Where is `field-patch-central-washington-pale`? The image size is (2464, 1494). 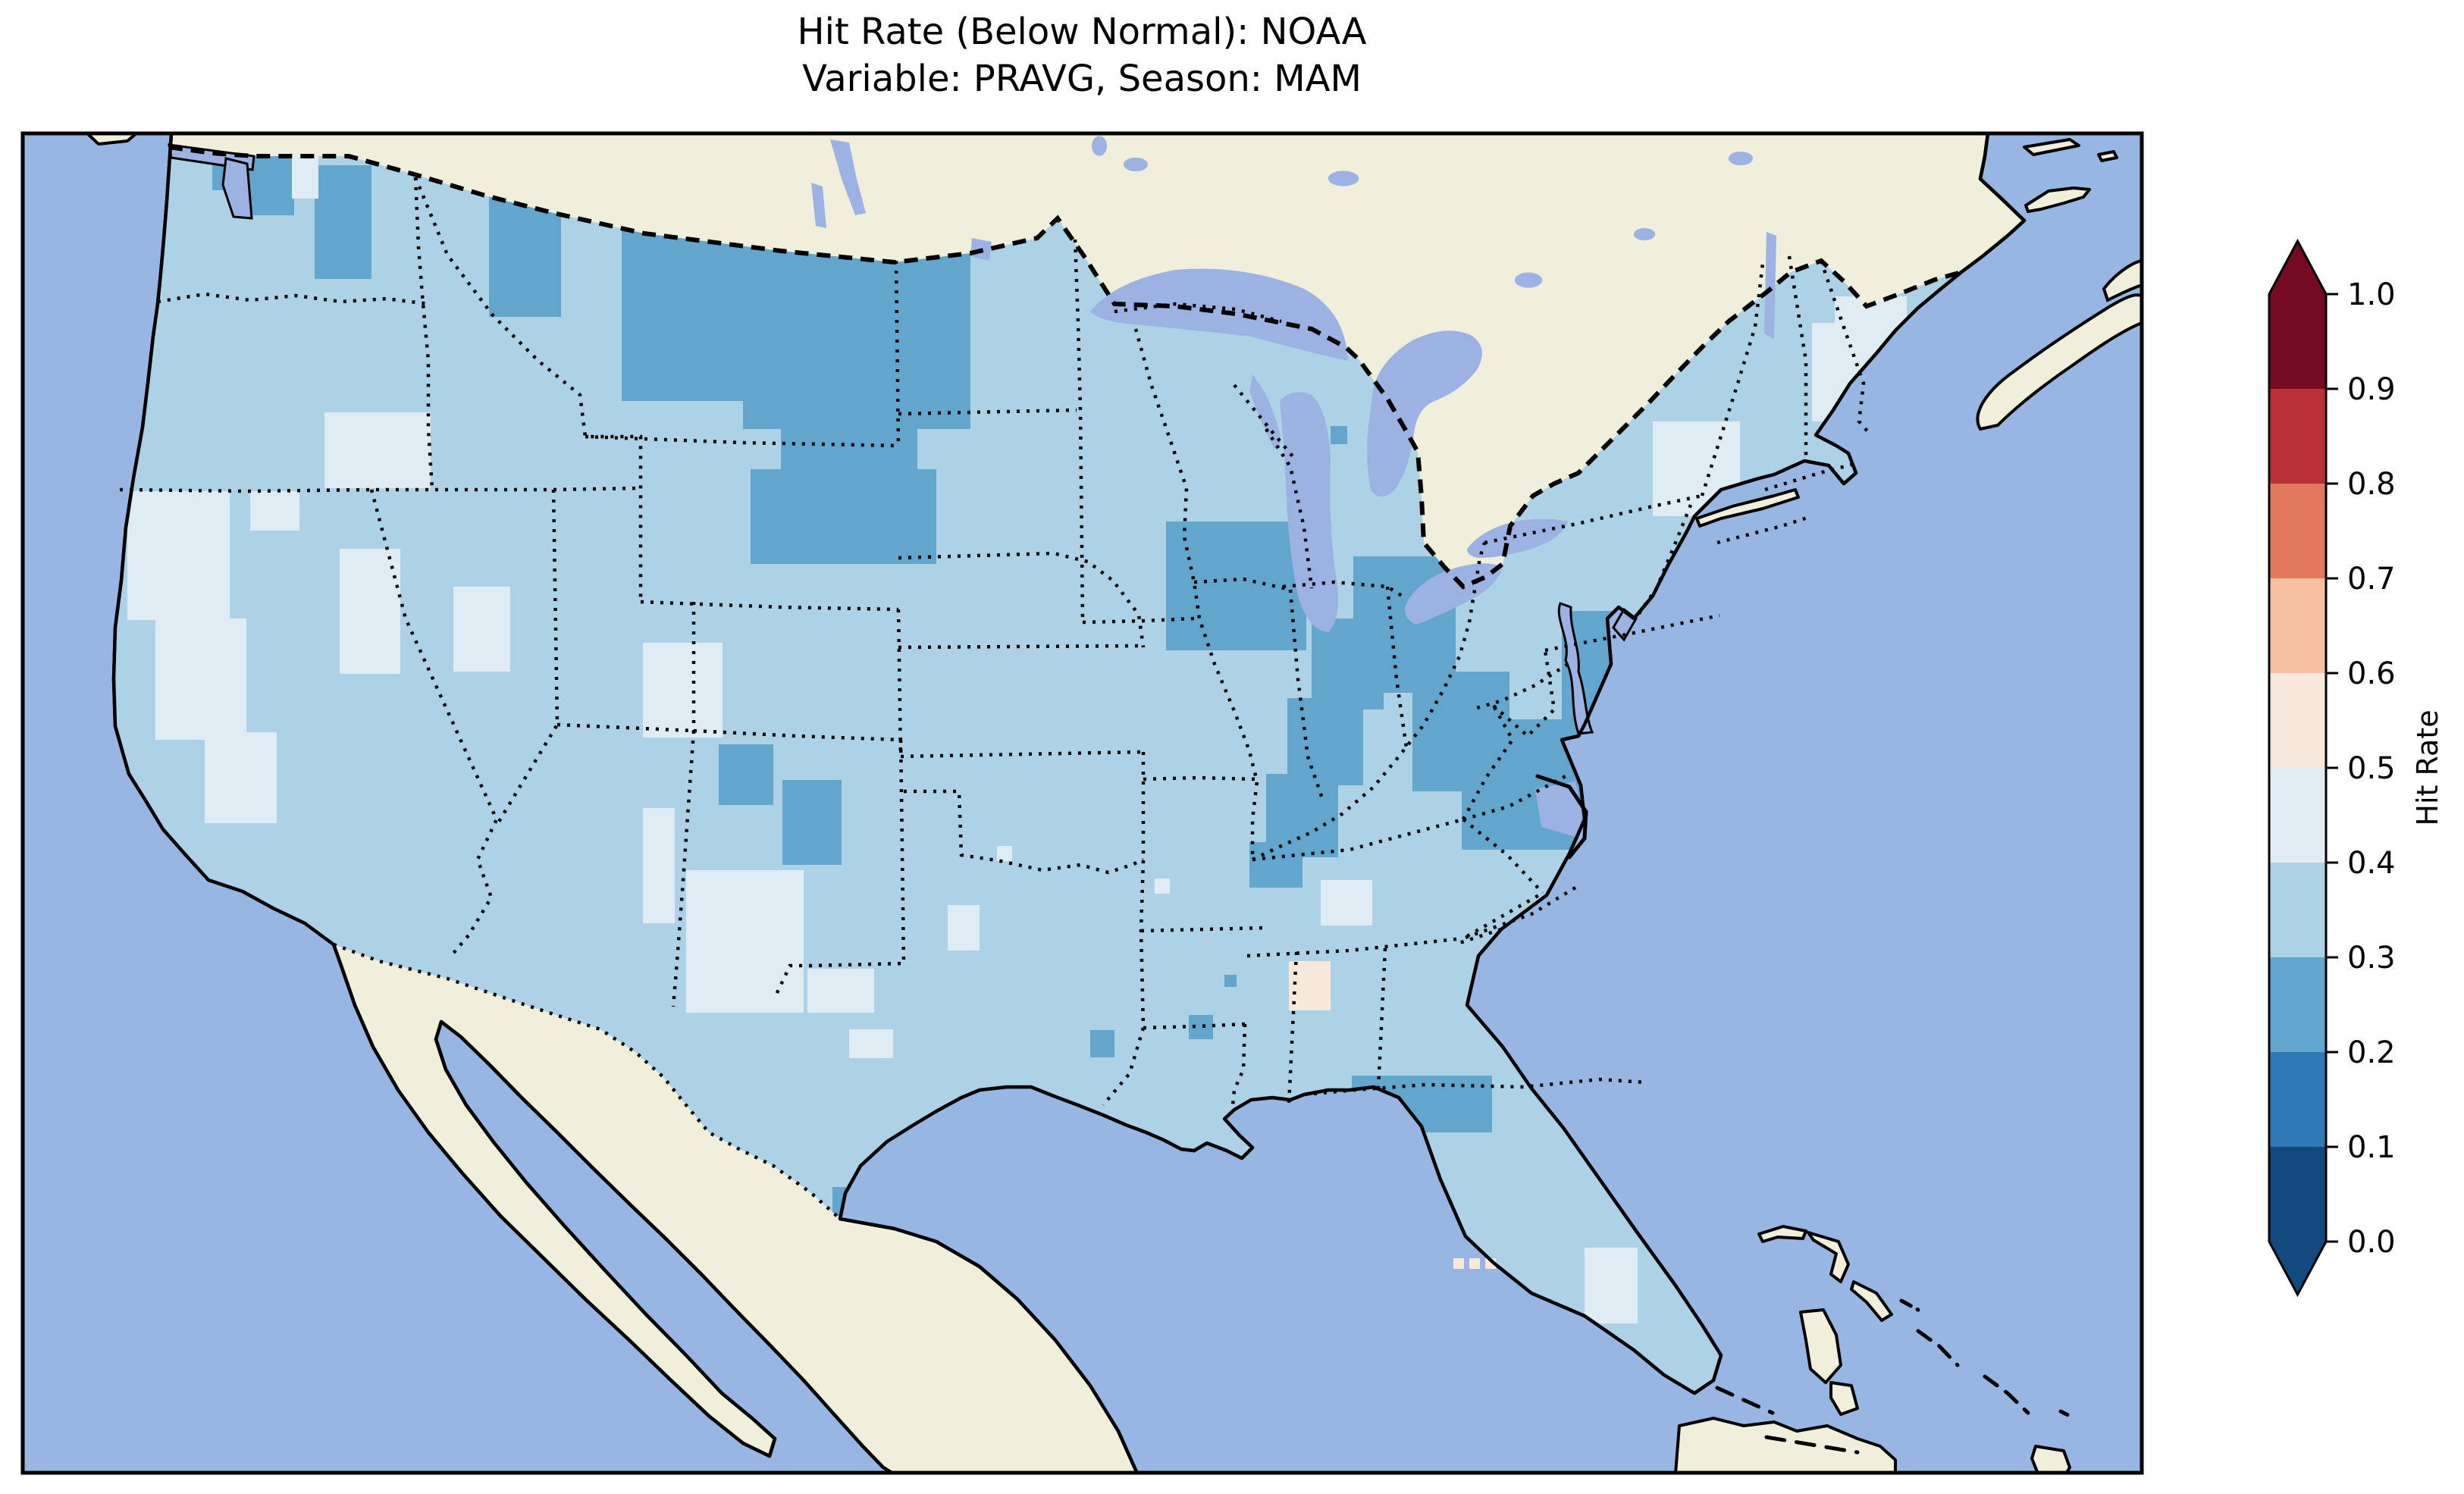
field-patch-central-washington-pale is located at coordinates (305, 177).